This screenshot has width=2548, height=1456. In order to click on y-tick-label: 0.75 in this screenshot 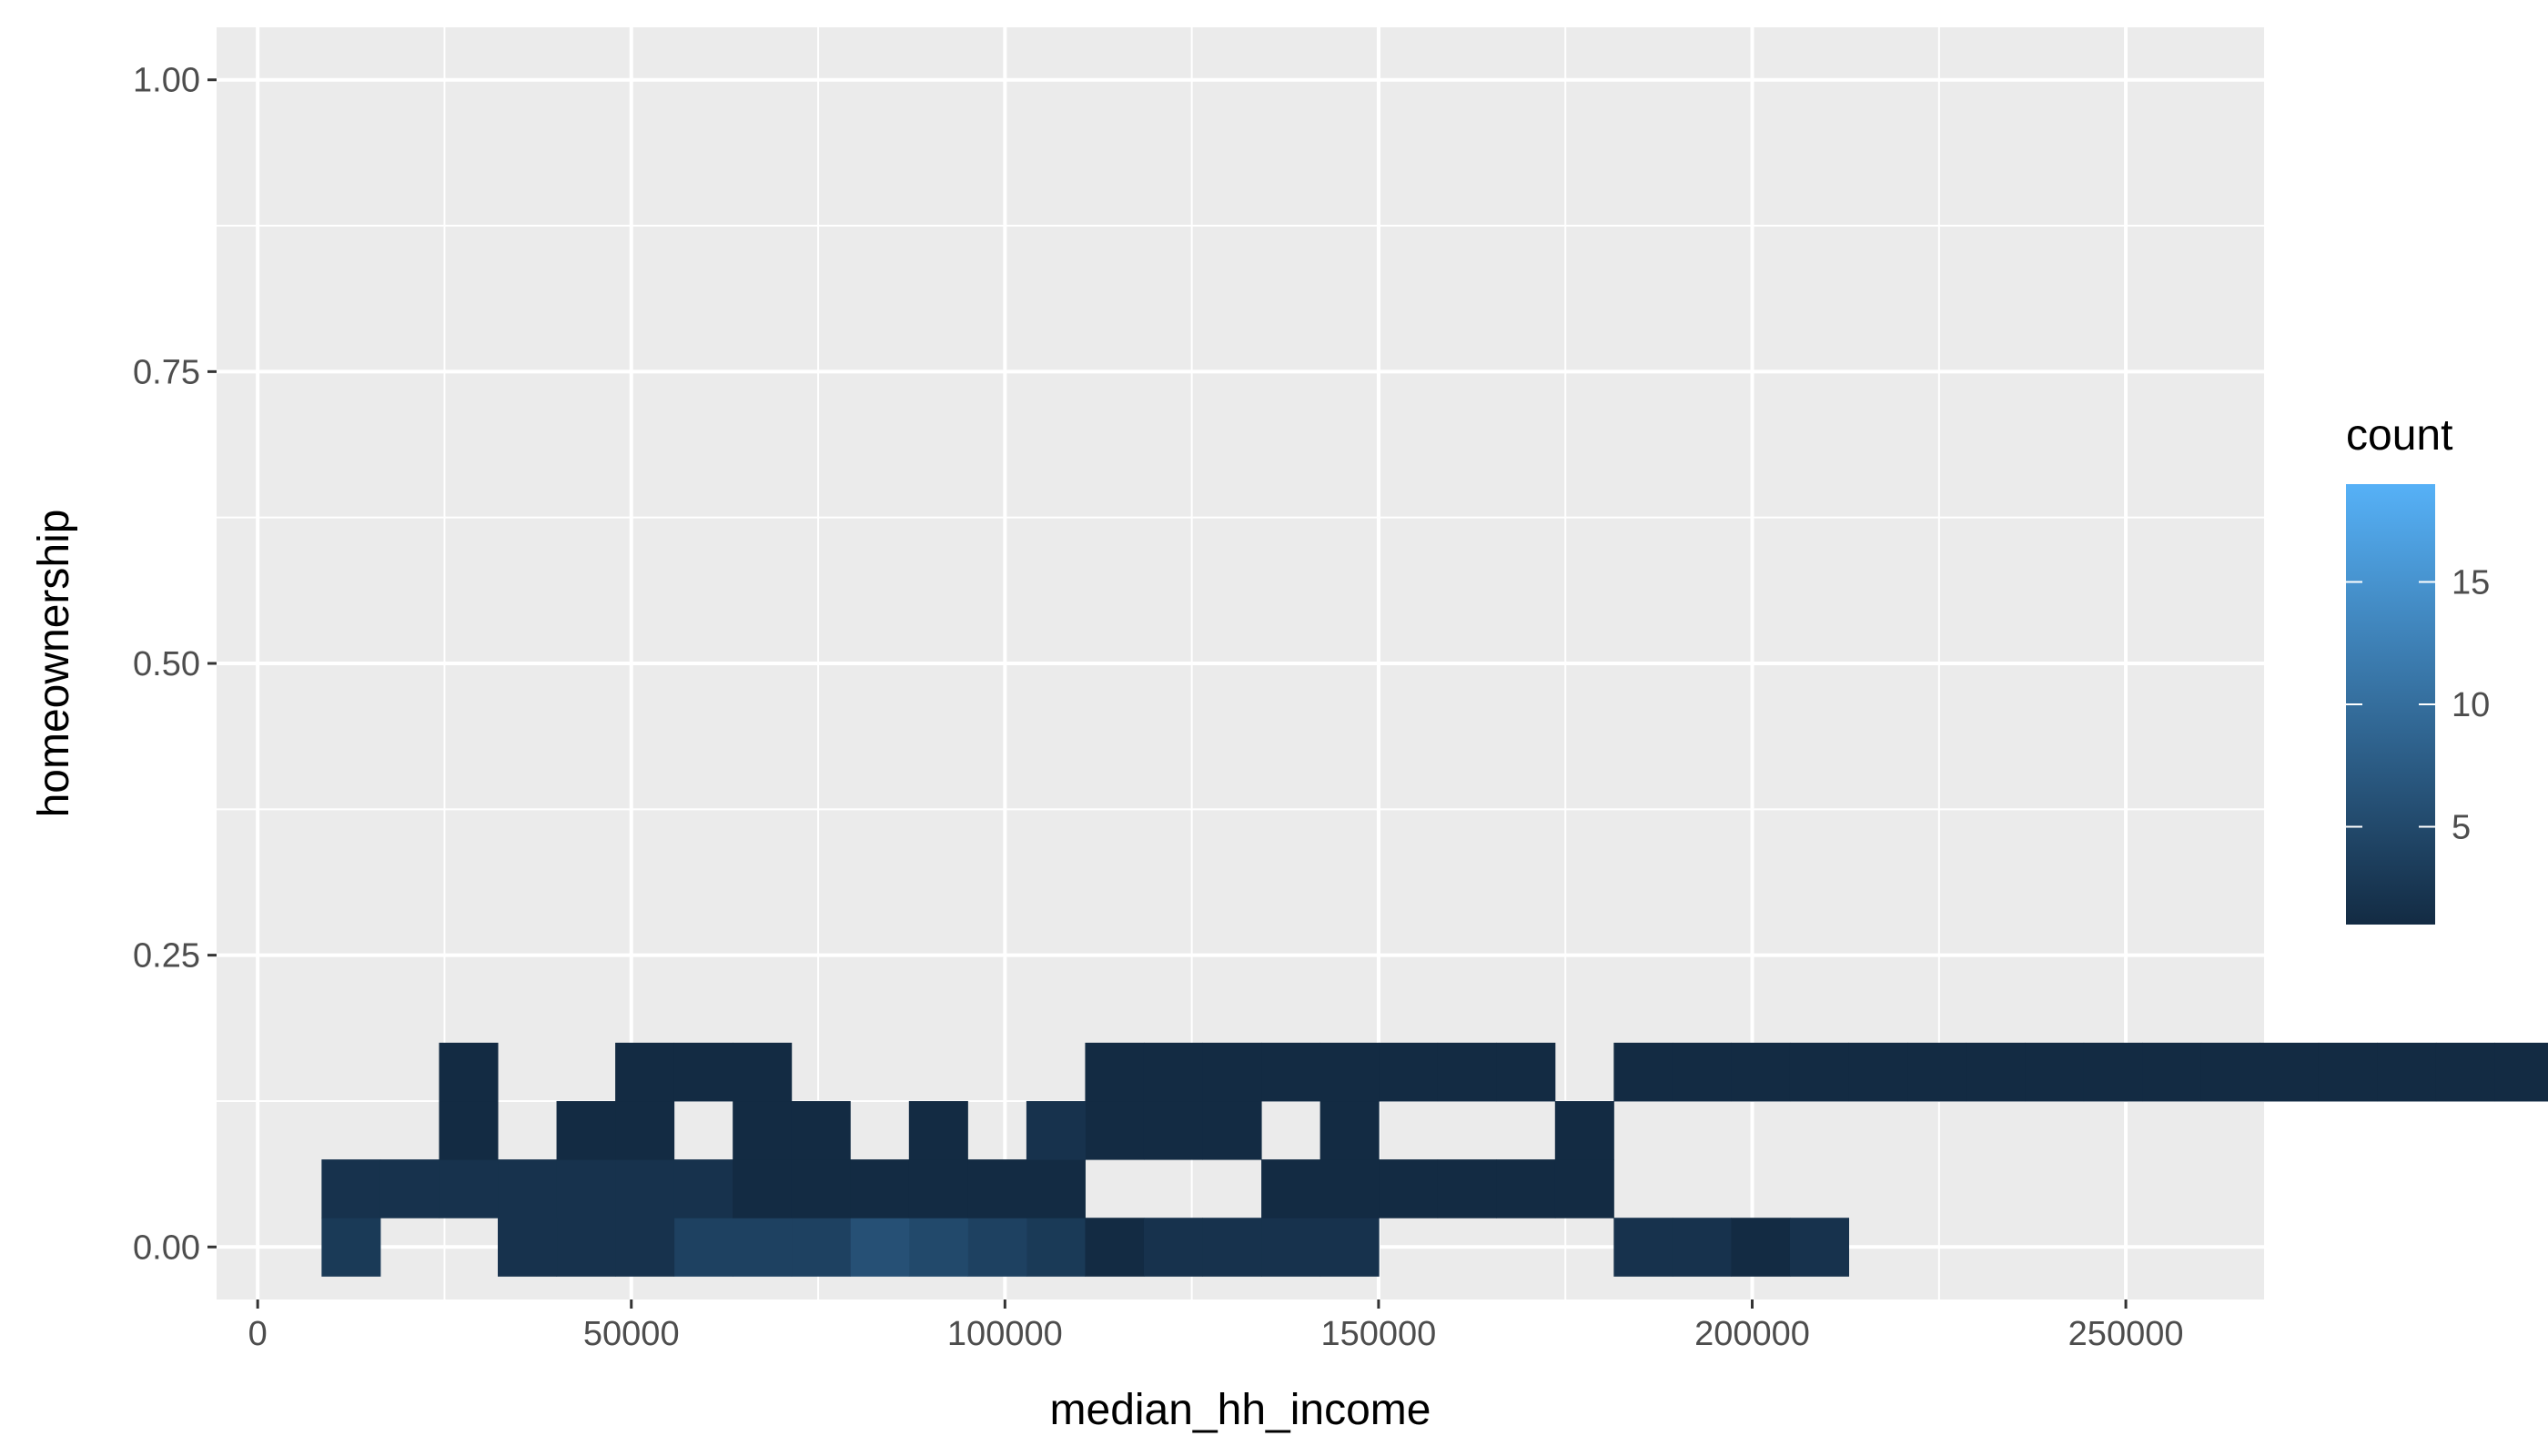, I will do `click(167, 372)`.